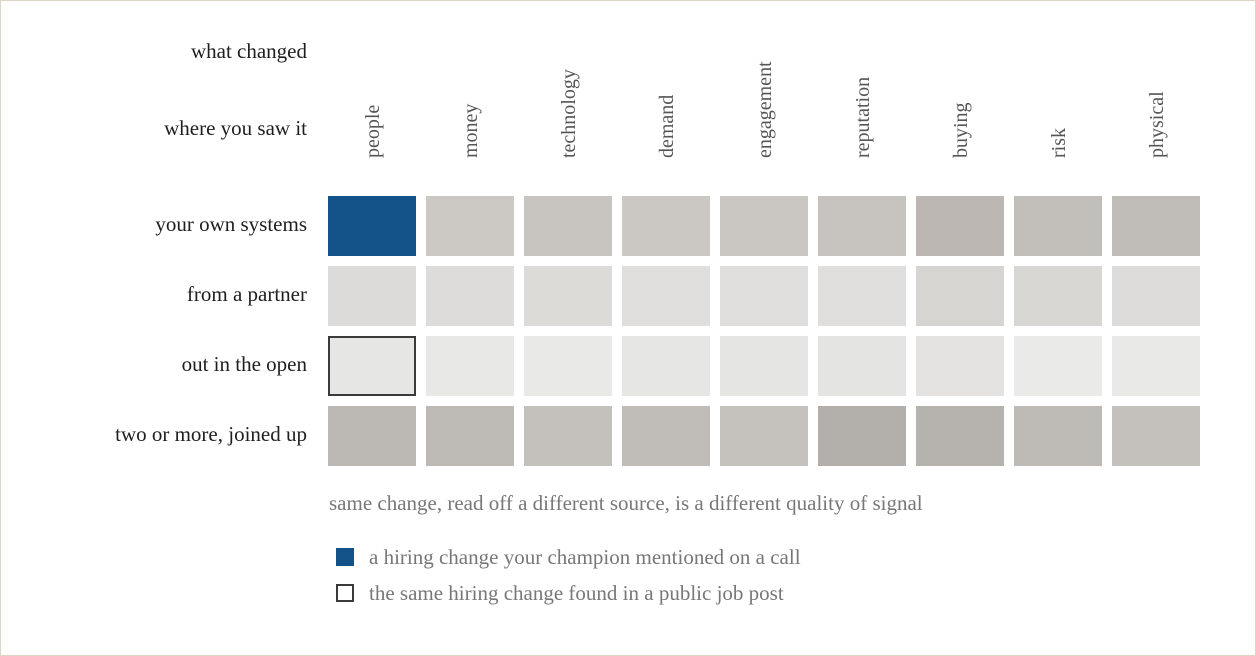 Image resolution: width=1256 pixels, height=656 pixels. I want to click on columns-axis-title: what changed, so click(248, 51).